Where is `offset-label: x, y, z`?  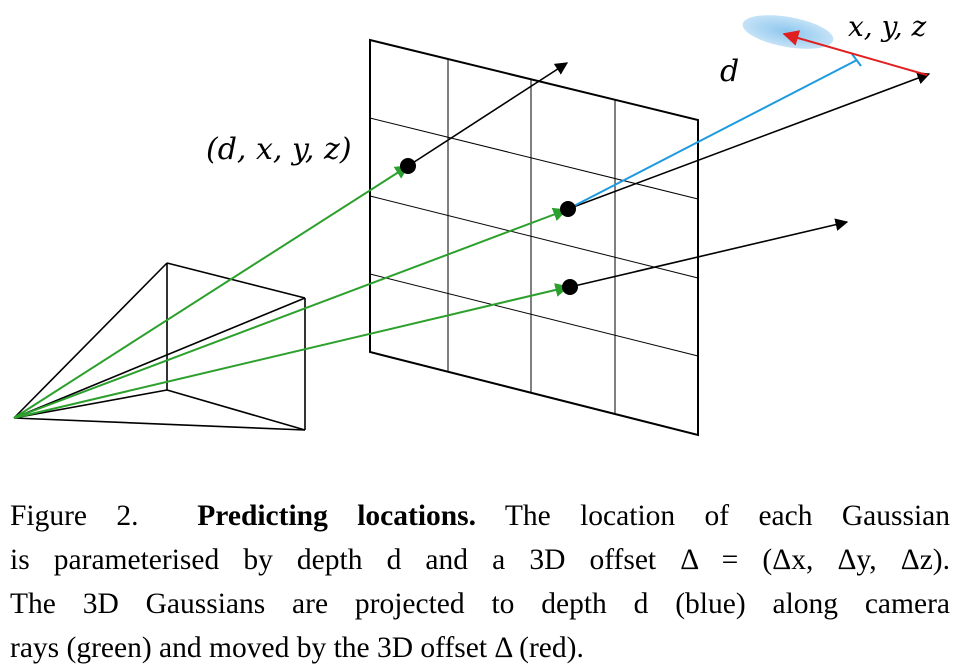
offset-label: x, y, z is located at coordinates (887, 26).